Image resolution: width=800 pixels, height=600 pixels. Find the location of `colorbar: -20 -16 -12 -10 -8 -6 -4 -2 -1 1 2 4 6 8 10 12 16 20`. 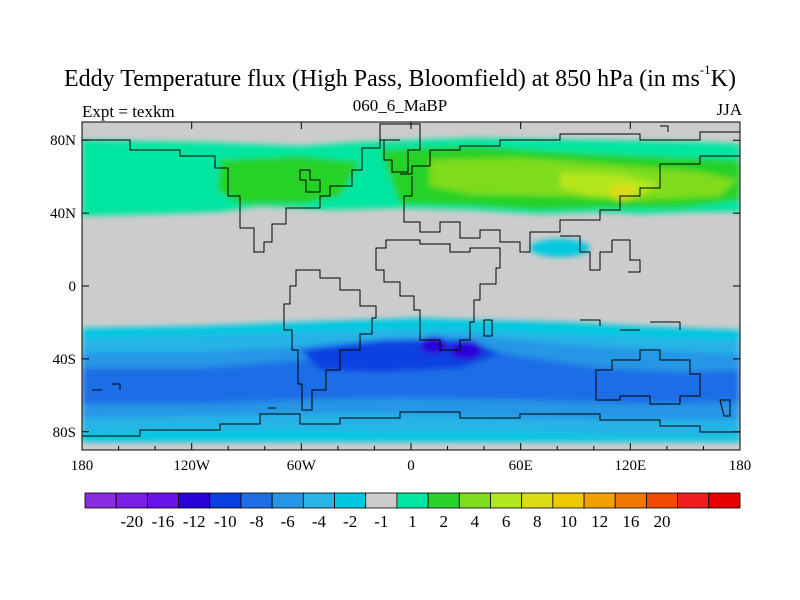

colorbar: -20 -16 -12 -10 -8 -6 -4 -2 -1 1 2 4 6 8 10 12 16 20 is located at coordinates (412, 511).